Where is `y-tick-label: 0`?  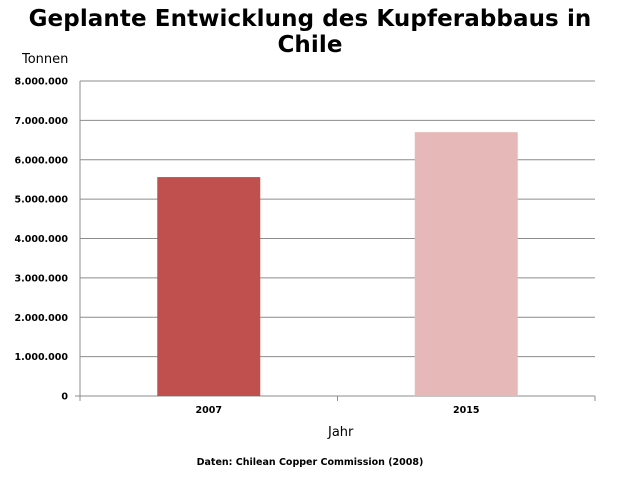 y-tick-label: 0 is located at coordinates (64, 397).